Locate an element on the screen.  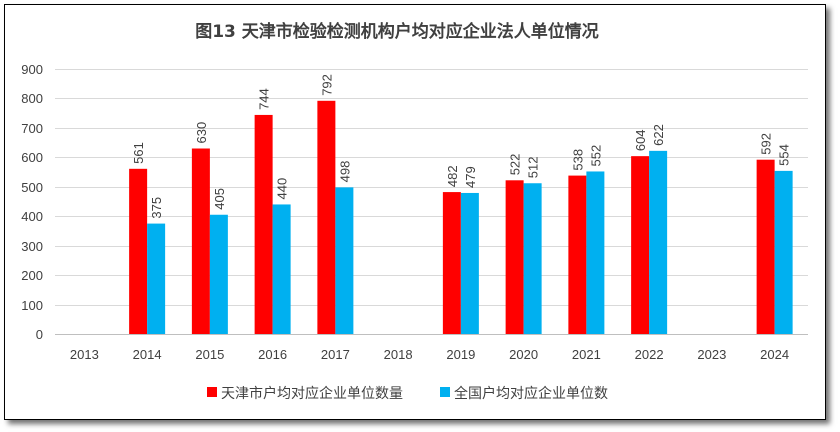
data-label-tianjin-2021: 538 is located at coordinates (577, 160).